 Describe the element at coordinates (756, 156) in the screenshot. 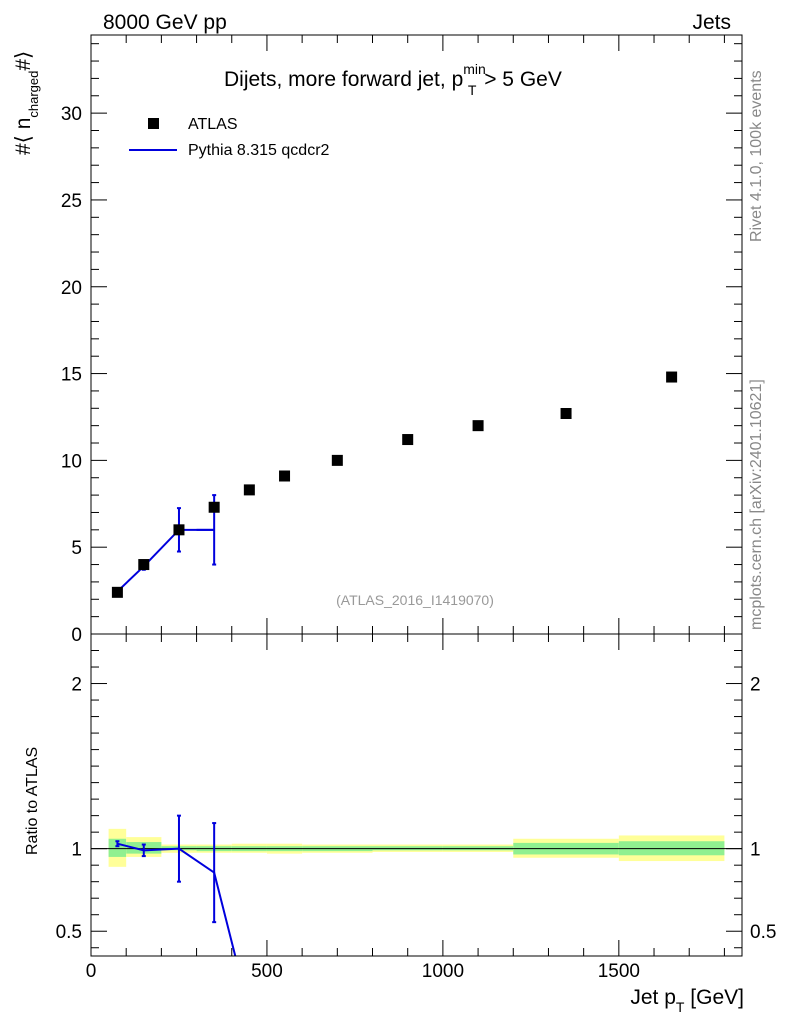

I see `rivet-label: Rivet 4.1.0, 100k events` at that location.